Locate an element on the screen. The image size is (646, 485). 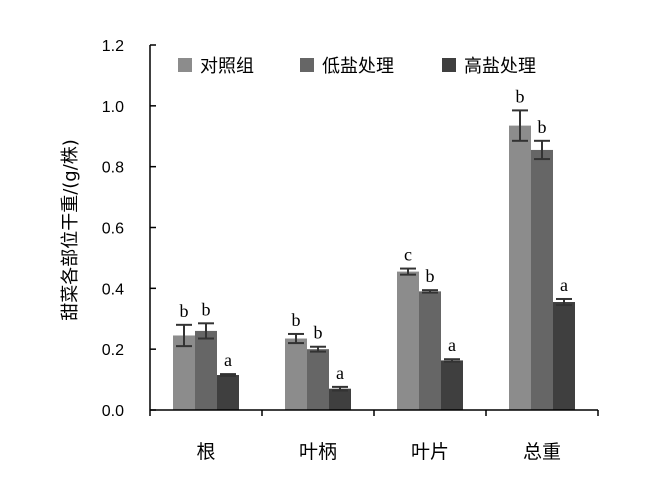
legend-label-2: 高盐处理 is located at coordinates (500, 66).